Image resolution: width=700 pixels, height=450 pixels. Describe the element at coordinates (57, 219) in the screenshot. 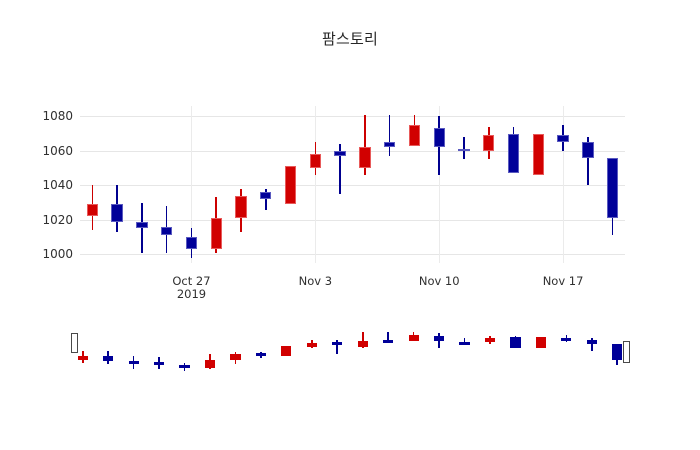

I see `y-axis-tick-label: 1020` at that location.